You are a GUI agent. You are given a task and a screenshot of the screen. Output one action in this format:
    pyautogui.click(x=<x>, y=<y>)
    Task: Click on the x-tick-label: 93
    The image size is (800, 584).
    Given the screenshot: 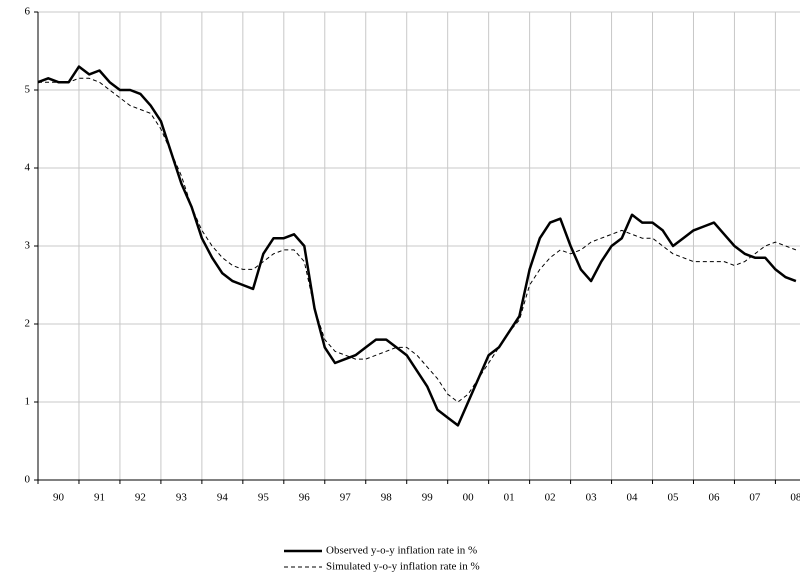 What is the action you would take?
    pyautogui.click(x=182, y=498)
    